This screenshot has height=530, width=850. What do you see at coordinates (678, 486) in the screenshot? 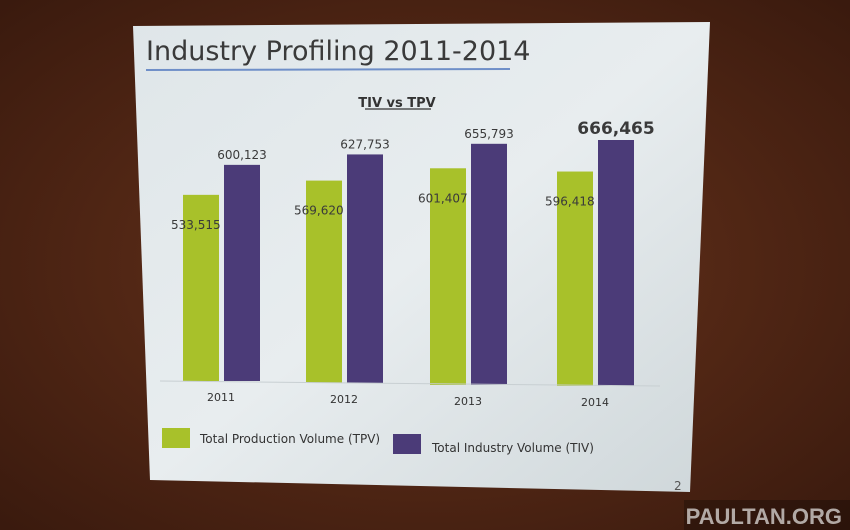
I see `slide-page-number: 2` at bounding box center [678, 486].